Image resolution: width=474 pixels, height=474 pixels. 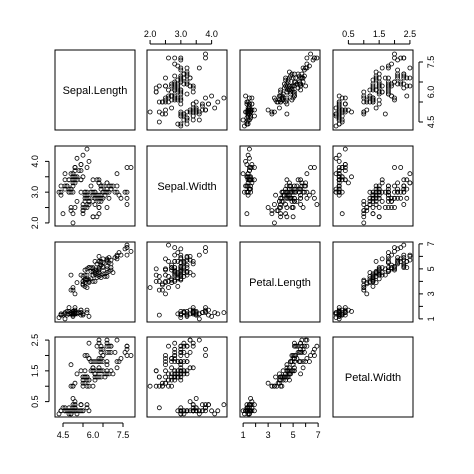 What do you see at coordinates (268, 435) in the screenshot?
I see `tick-label: 3` at bounding box center [268, 435].